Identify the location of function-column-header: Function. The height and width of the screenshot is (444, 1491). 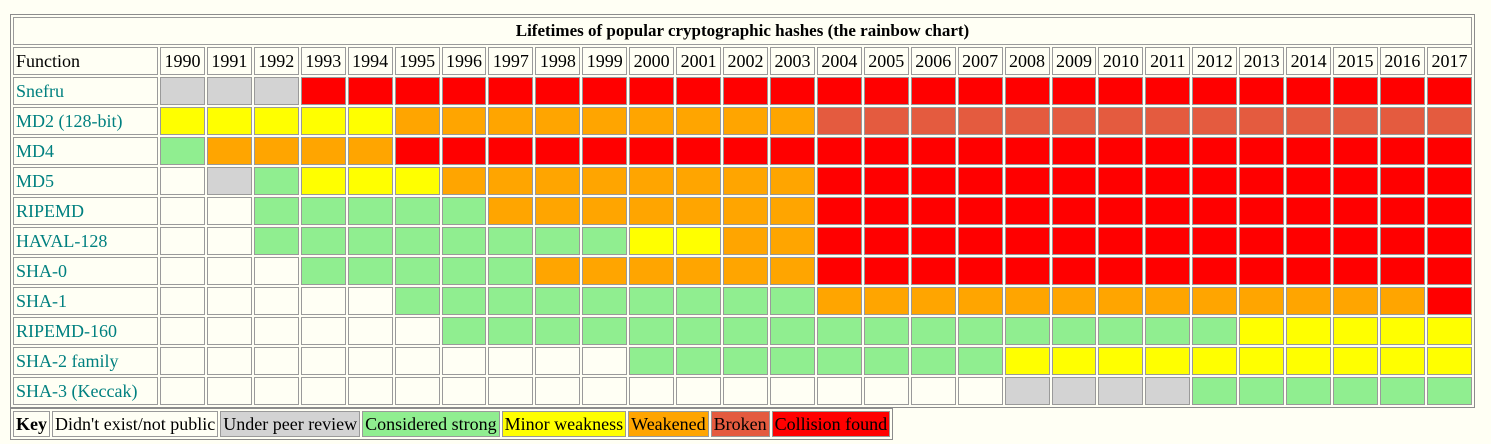
(85, 61).